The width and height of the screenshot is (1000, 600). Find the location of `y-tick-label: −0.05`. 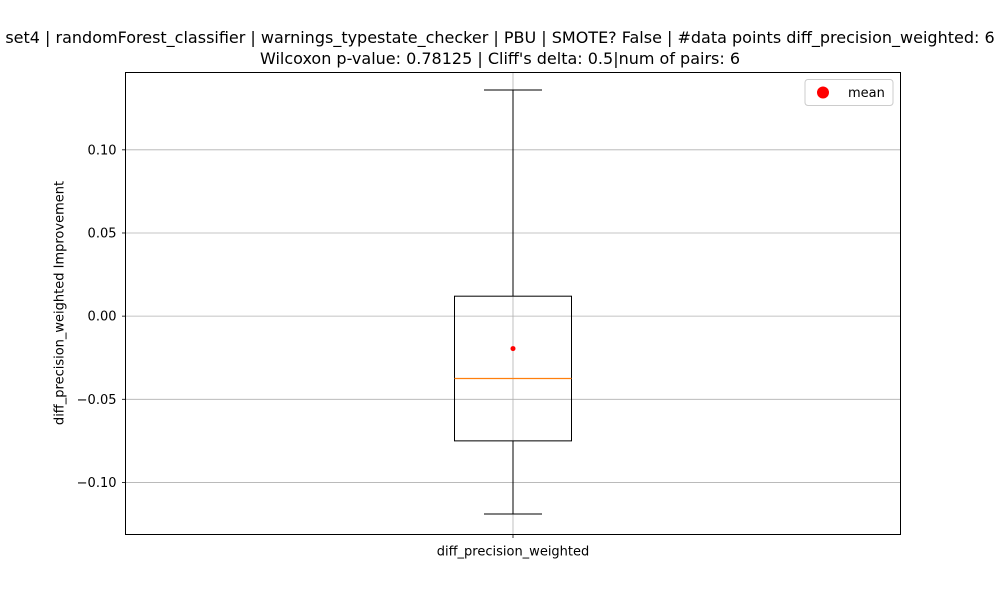

y-tick-label: −0.05 is located at coordinates (97, 400).